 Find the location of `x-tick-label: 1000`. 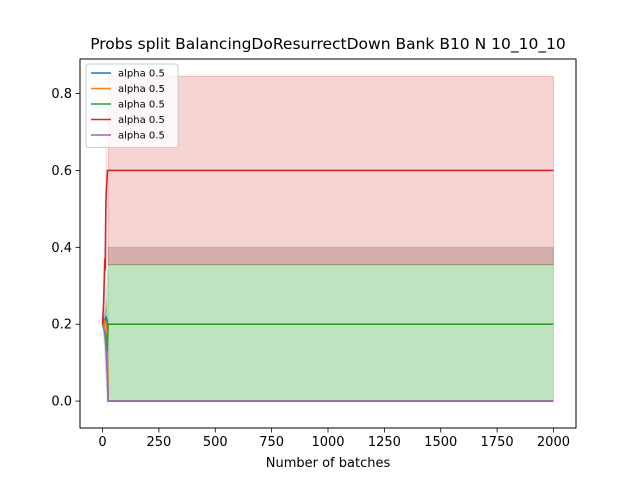

x-tick-label: 1000 is located at coordinates (327, 442).